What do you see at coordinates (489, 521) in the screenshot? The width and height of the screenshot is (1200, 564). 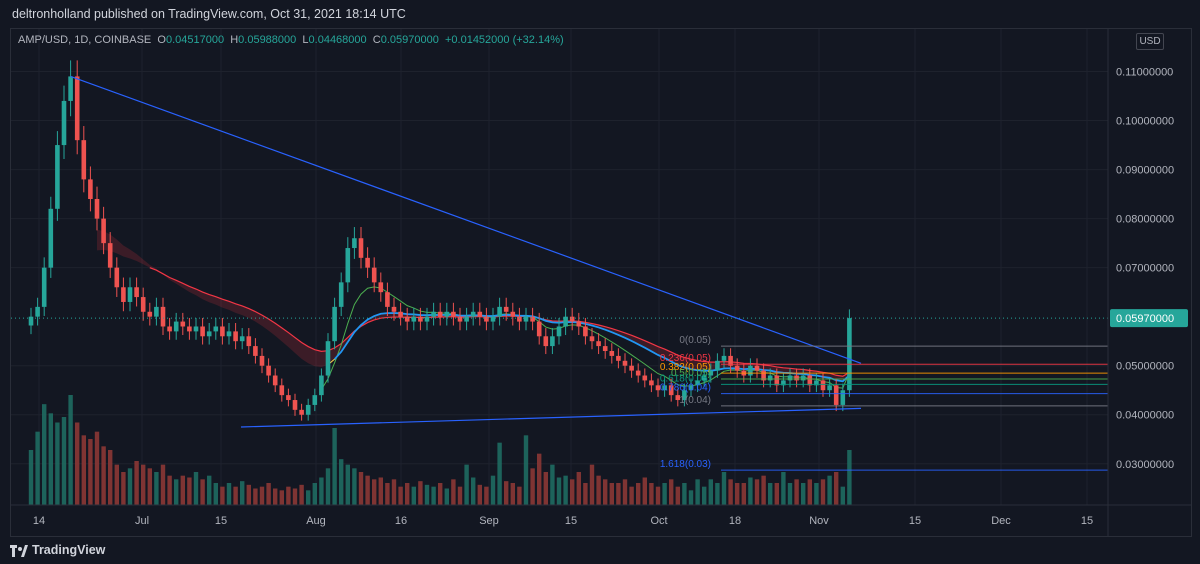 I see `time-tick-label: Sep` at bounding box center [489, 521].